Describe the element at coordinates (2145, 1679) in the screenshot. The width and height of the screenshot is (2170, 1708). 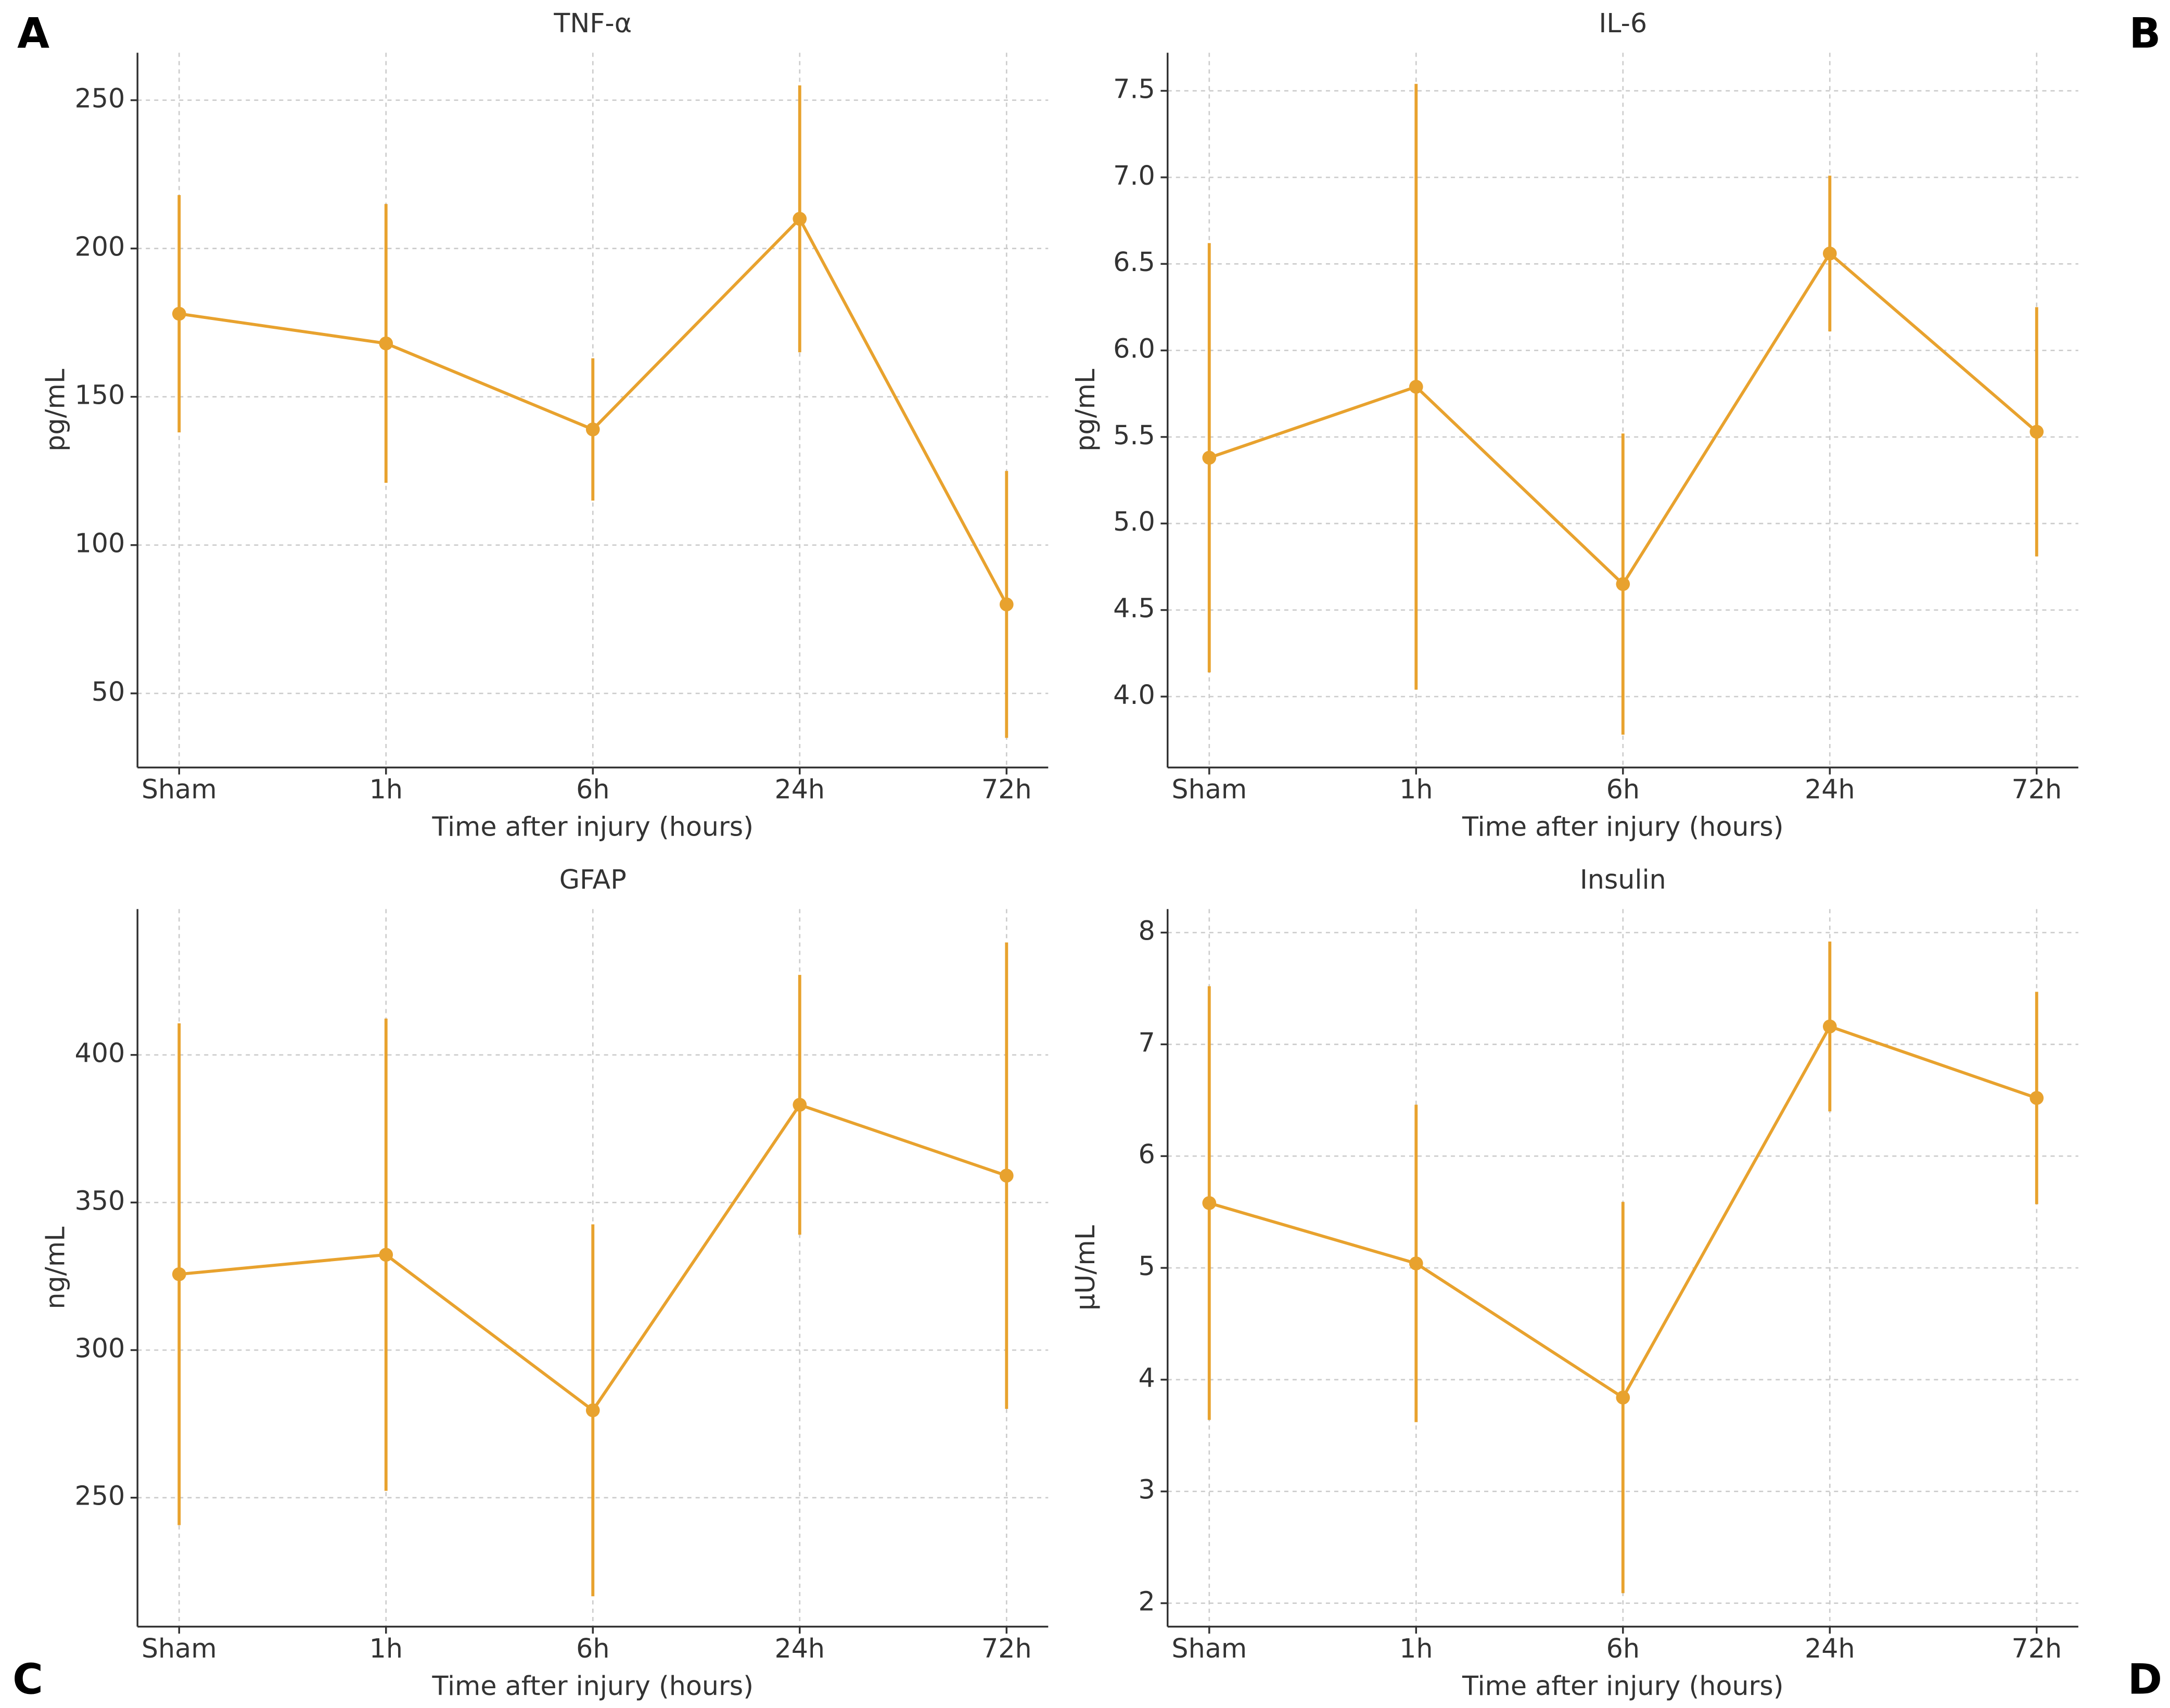
I see `panel-label: D` at that location.